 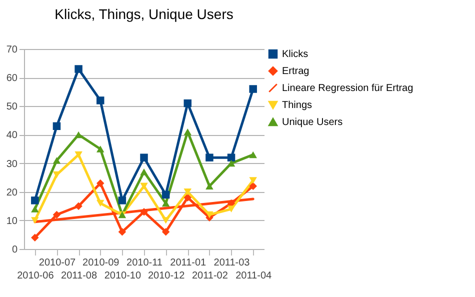 What do you see at coordinates (296, 71) in the screenshot?
I see `legend-label: Ertrag` at bounding box center [296, 71].